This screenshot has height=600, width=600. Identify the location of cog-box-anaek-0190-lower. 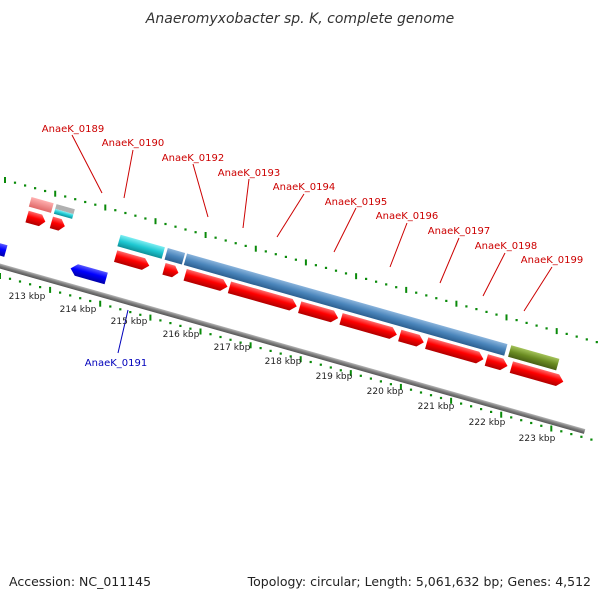
(63, 213).